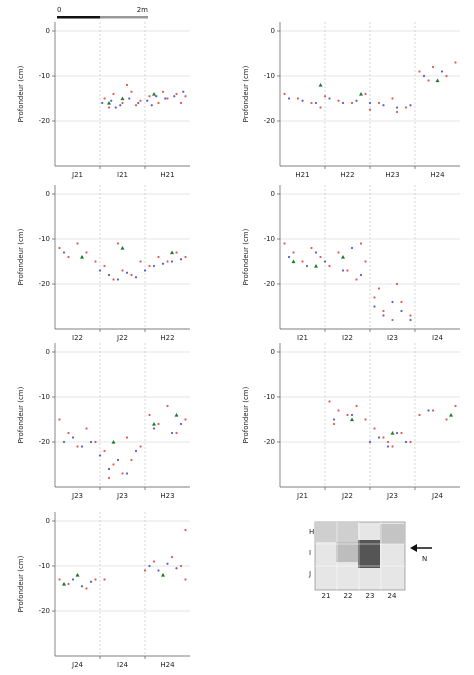 The image size is (474, 675). Describe the element at coordinates (370, 596) in the screenshot. I see `inset-col-label: 23` at that location.